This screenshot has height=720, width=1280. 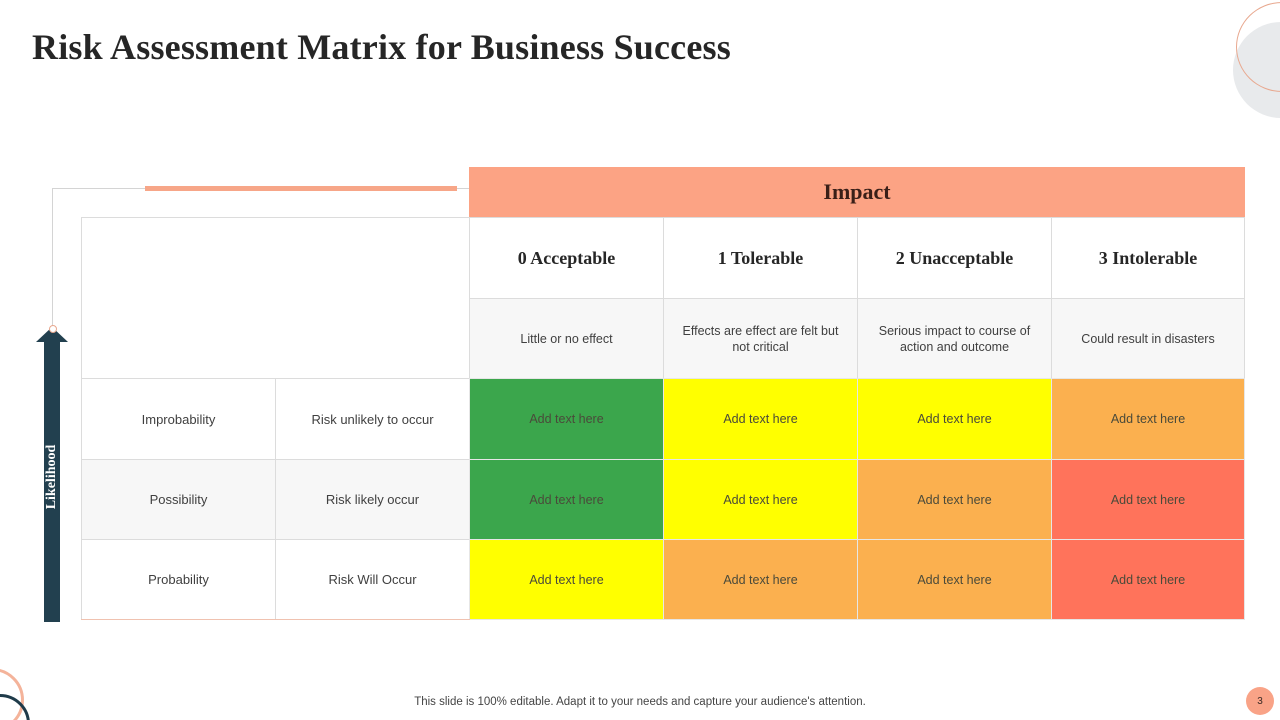 What do you see at coordinates (275, 298) in the screenshot?
I see `matrix-corner-blank` at bounding box center [275, 298].